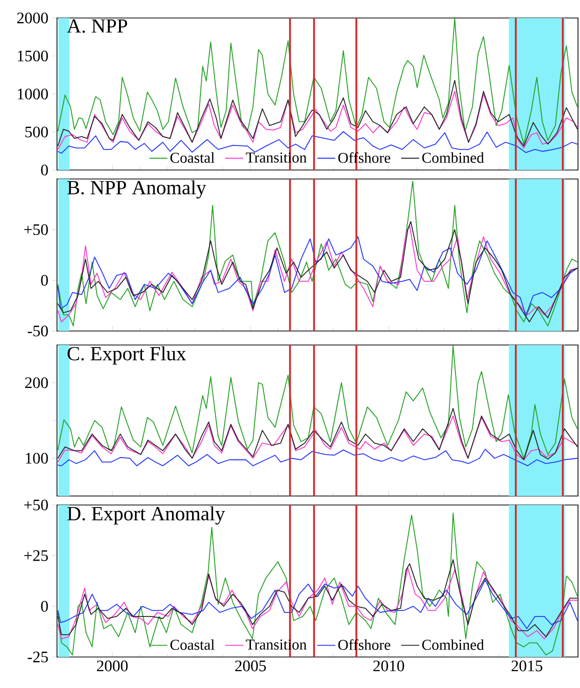  I want to click on chart-title: D. Export Anomaly, so click(146, 515).